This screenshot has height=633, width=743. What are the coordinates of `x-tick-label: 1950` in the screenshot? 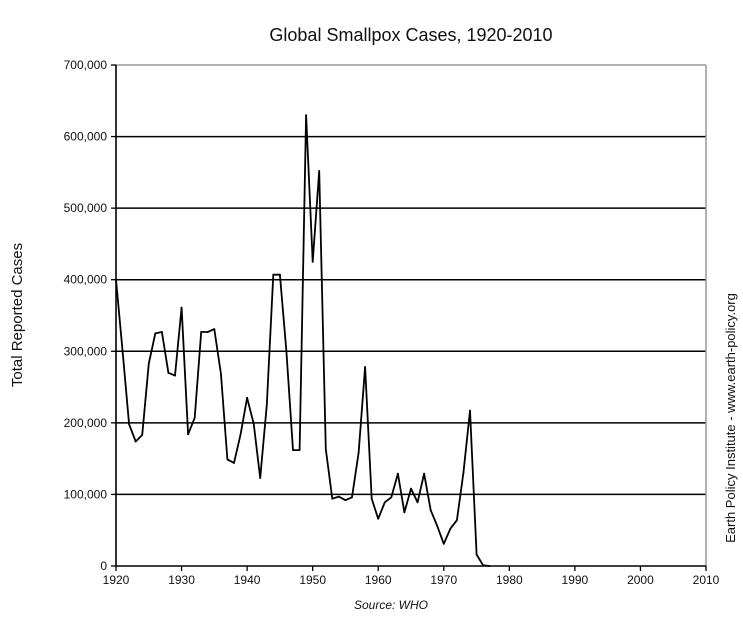 It's located at (312, 580).